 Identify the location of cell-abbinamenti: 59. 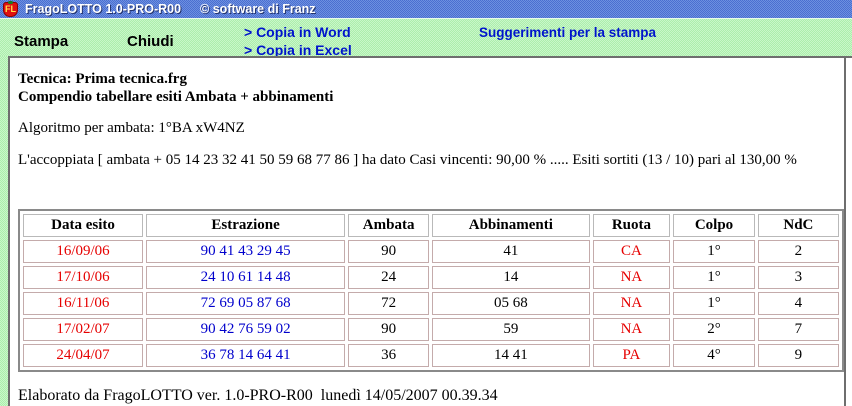
(511, 329).